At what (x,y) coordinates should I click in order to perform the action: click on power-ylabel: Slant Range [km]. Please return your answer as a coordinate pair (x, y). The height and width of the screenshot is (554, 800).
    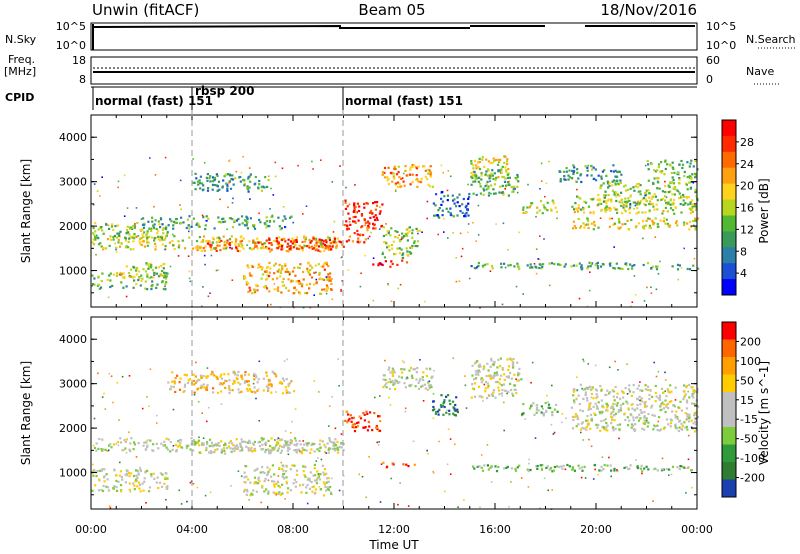
    Looking at the image, I should click on (26, 211).